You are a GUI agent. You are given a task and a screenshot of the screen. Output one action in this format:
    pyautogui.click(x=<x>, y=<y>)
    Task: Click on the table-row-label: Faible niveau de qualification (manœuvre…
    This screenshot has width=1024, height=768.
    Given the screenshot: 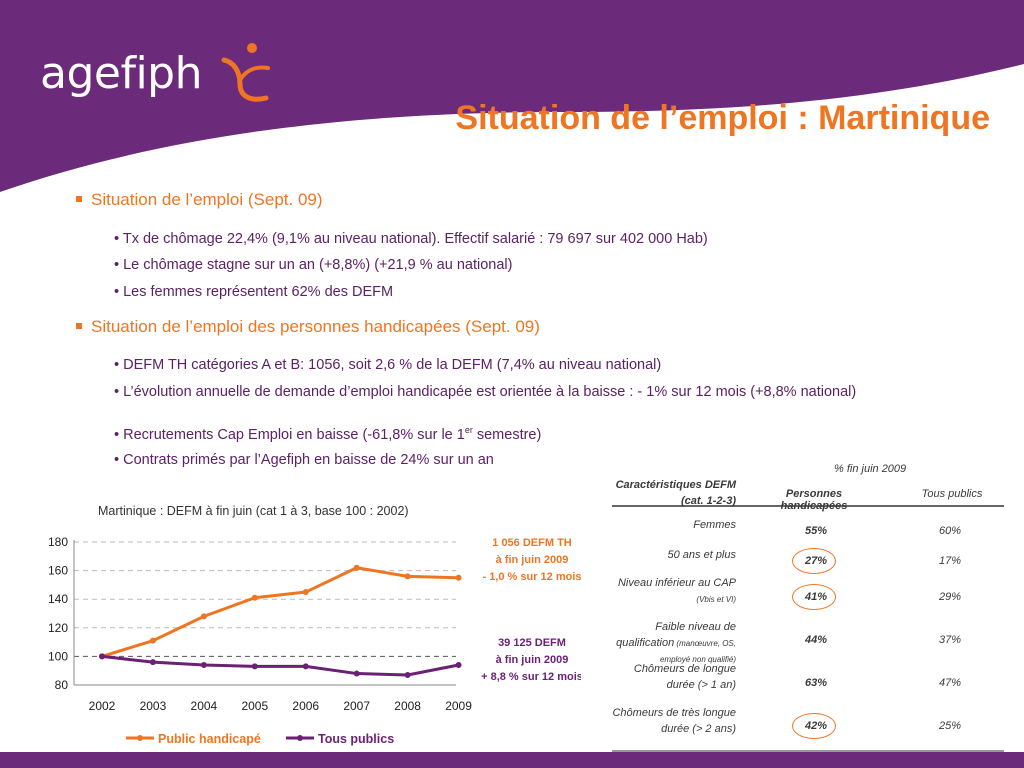 What is the action you would take?
    pyautogui.click(x=672, y=644)
    